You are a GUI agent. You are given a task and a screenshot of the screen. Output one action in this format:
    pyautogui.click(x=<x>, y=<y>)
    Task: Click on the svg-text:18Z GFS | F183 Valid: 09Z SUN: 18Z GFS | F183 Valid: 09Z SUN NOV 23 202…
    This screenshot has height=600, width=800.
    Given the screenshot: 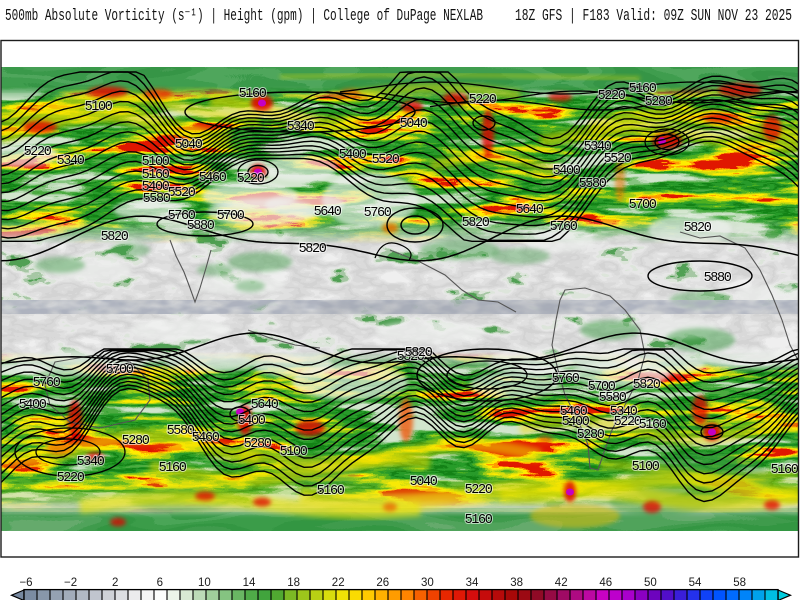 What is the action you would take?
    pyautogui.click(x=653, y=15)
    